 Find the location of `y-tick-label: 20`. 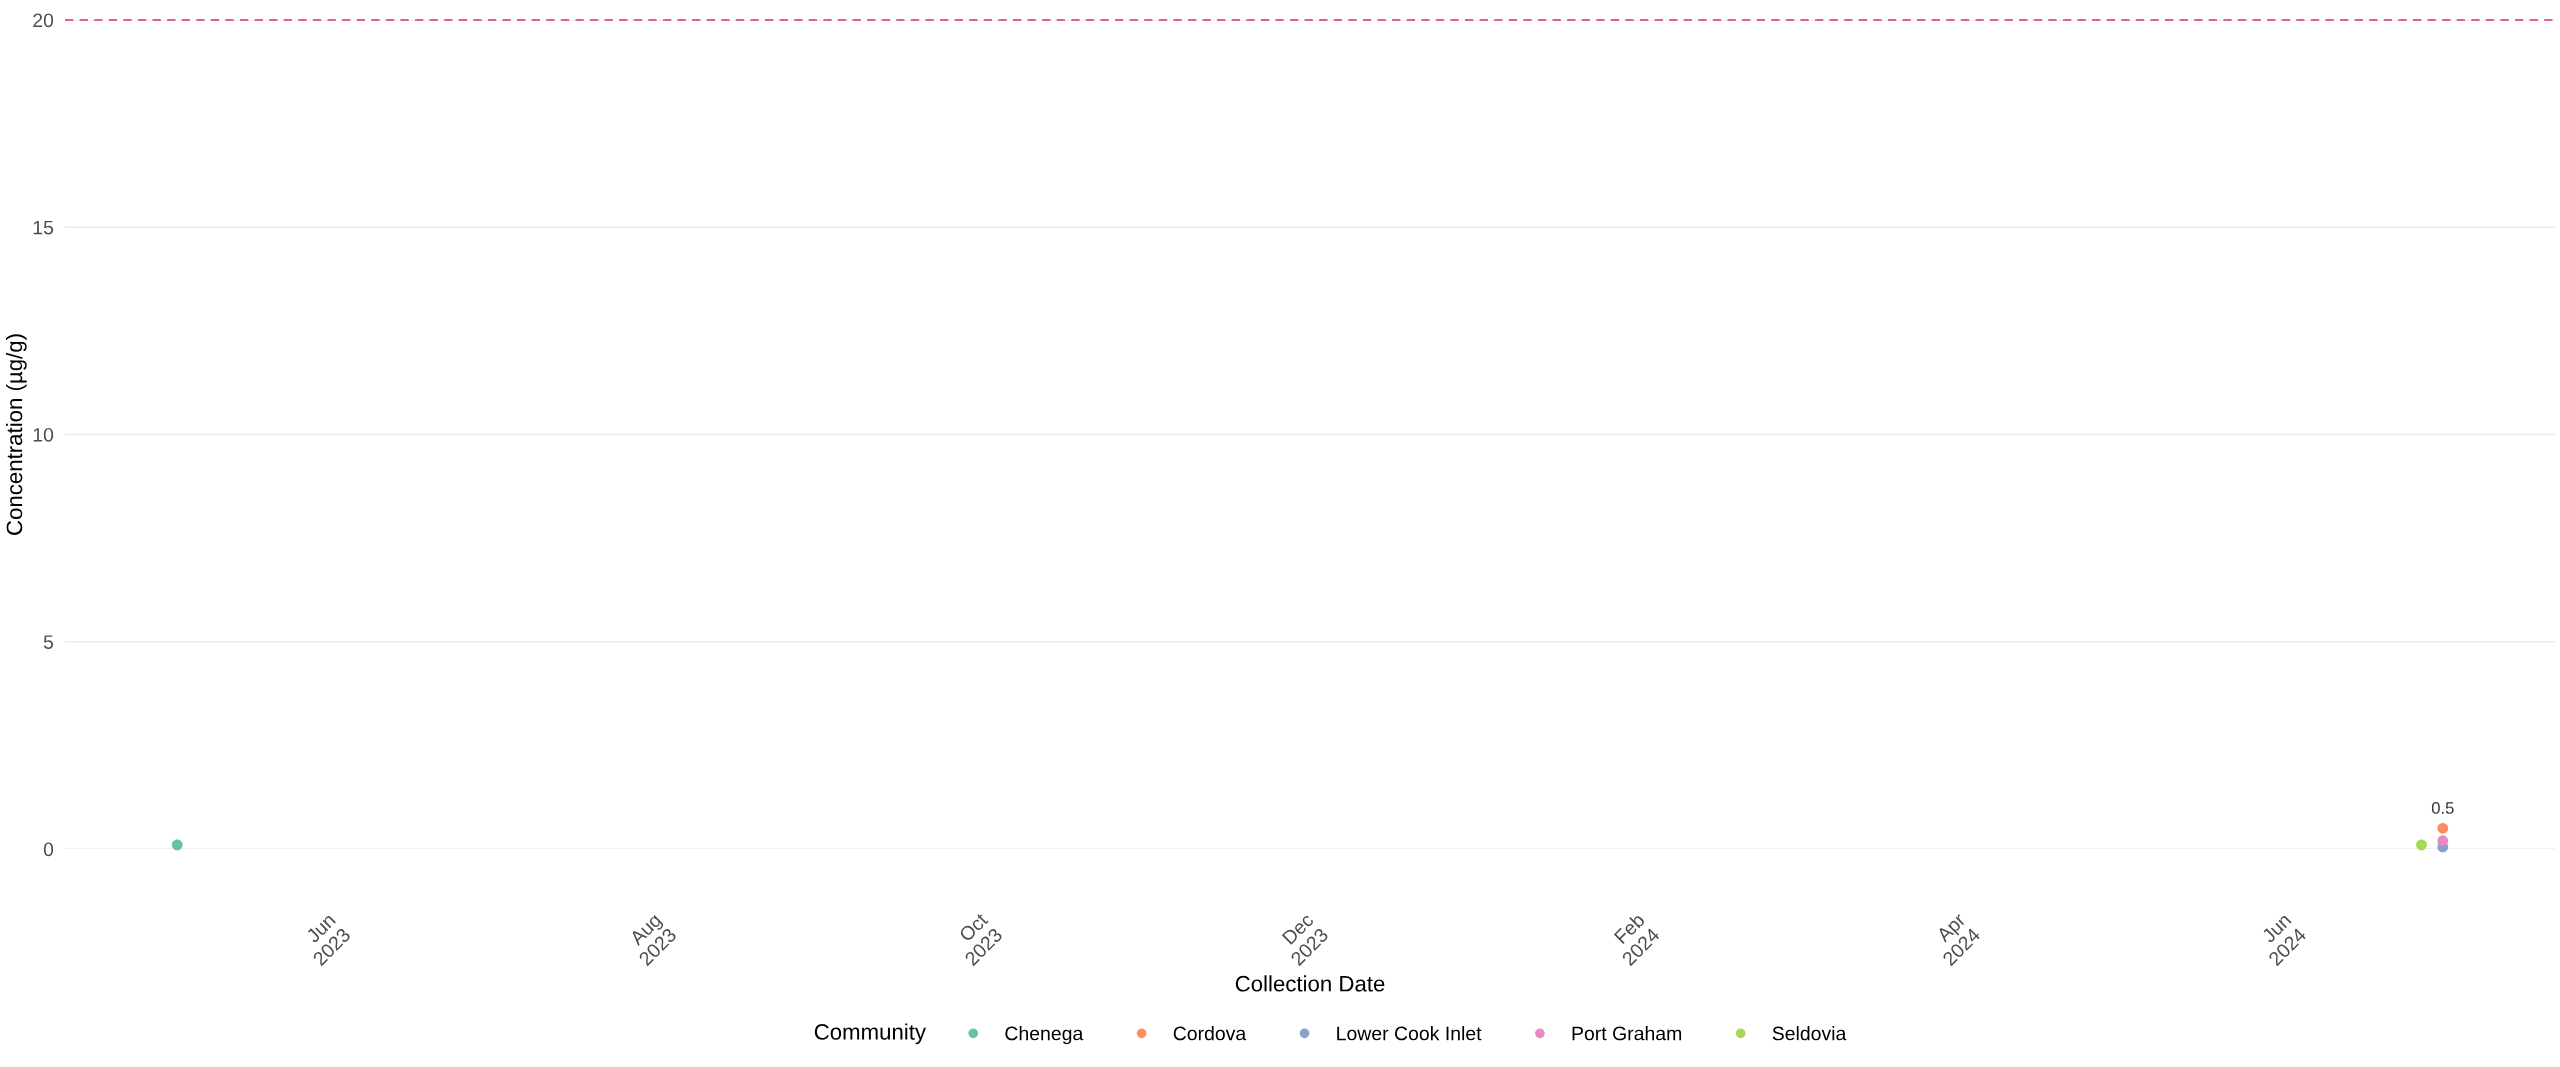

y-tick-label: 20 is located at coordinates (43, 20).